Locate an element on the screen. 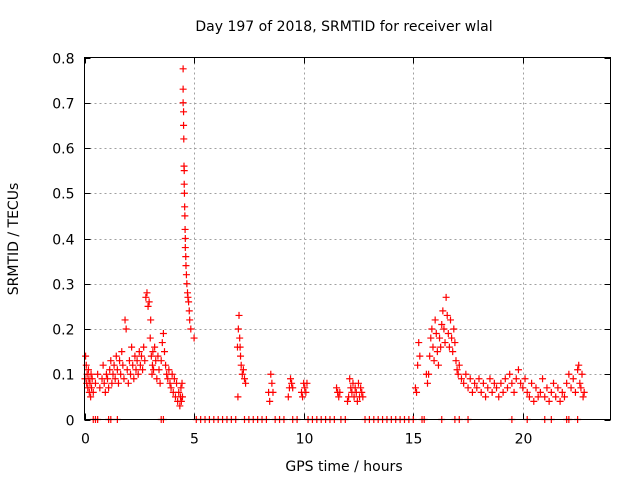 Image resolution: width=640 pixels, height=480 pixels. y-tick-label: 0.8 is located at coordinates (63, 60).